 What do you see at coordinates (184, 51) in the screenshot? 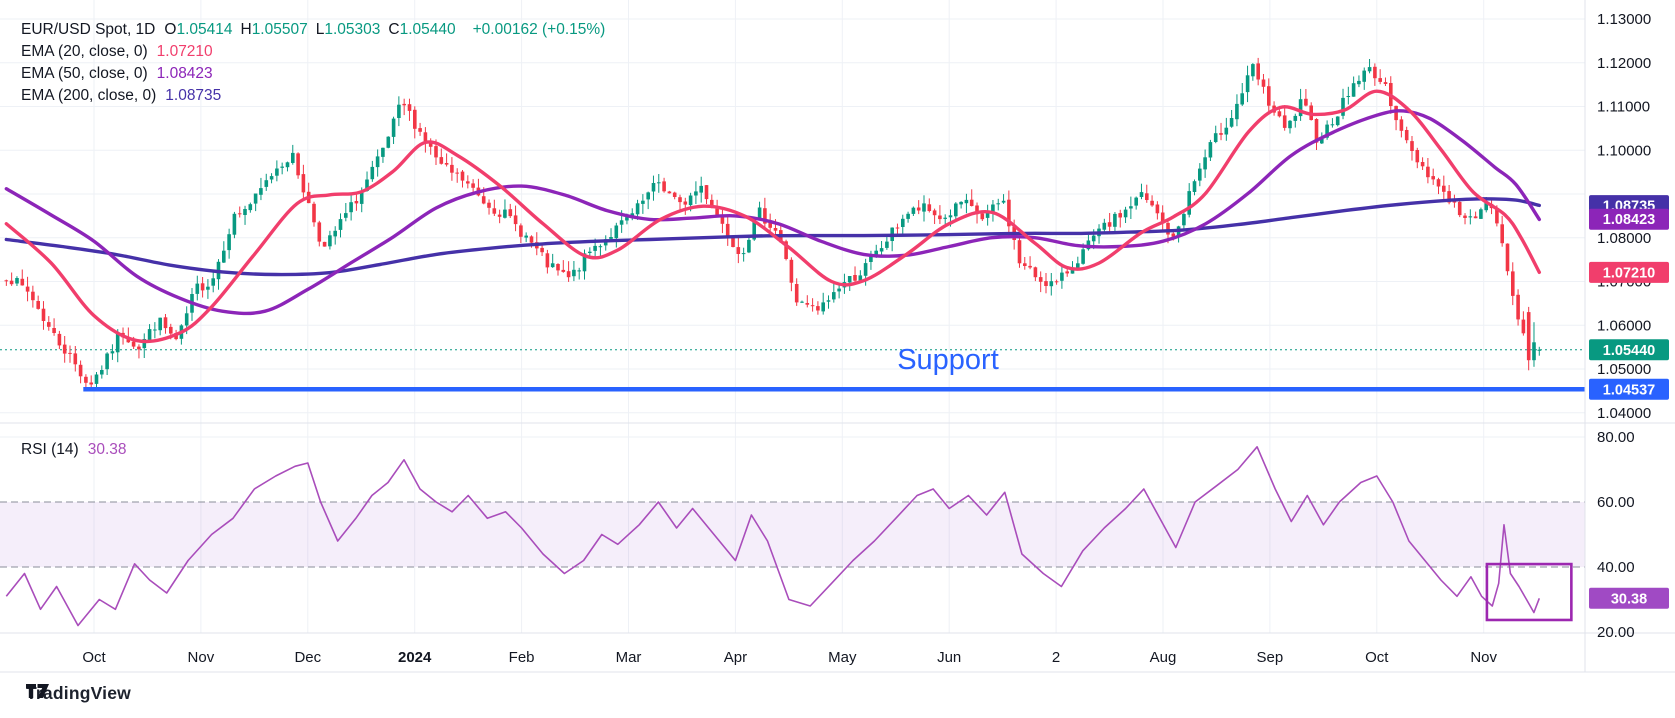
I see `ema20-value: 1.07210` at bounding box center [184, 51].